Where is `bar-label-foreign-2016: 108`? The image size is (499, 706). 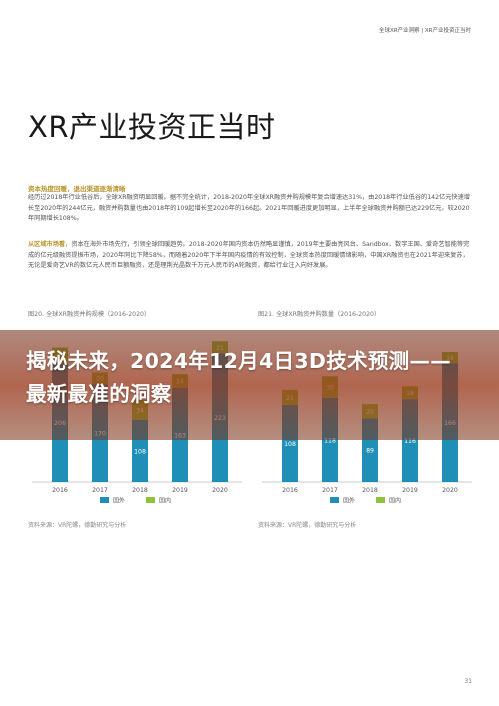 bar-label-foreign-2016: 108 is located at coordinates (290, 444).